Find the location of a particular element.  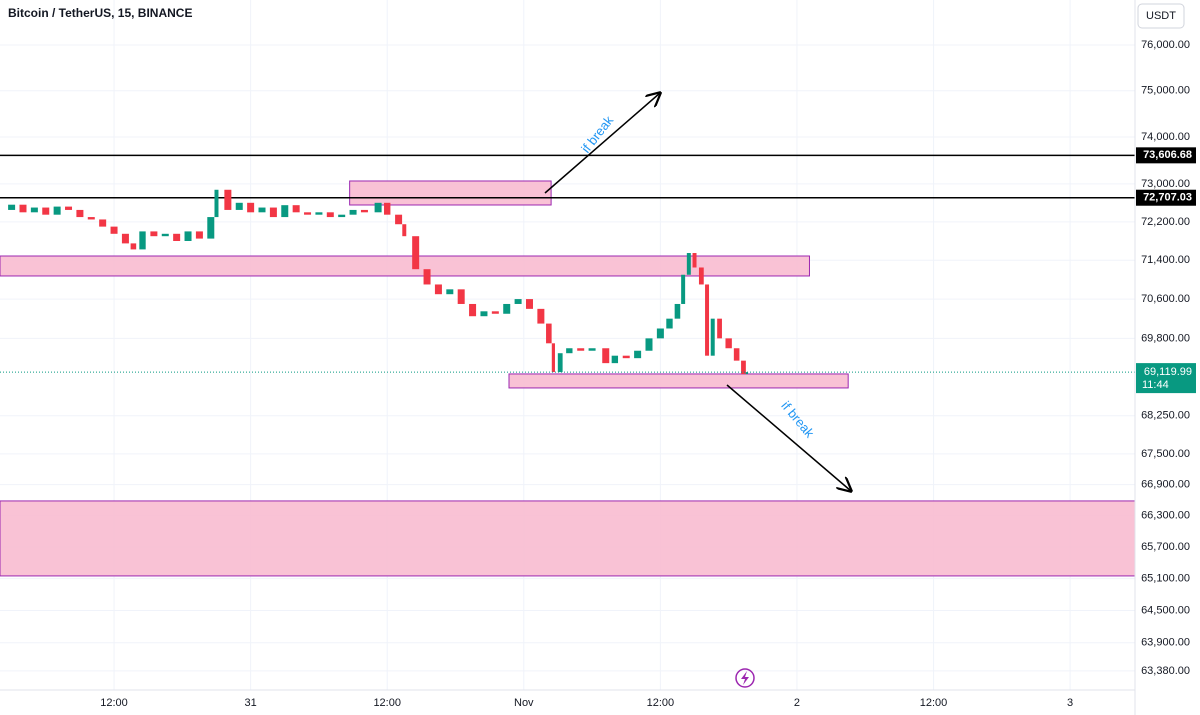

y-tick-label: 72,200.00 is located at coordinates (1165, 222).